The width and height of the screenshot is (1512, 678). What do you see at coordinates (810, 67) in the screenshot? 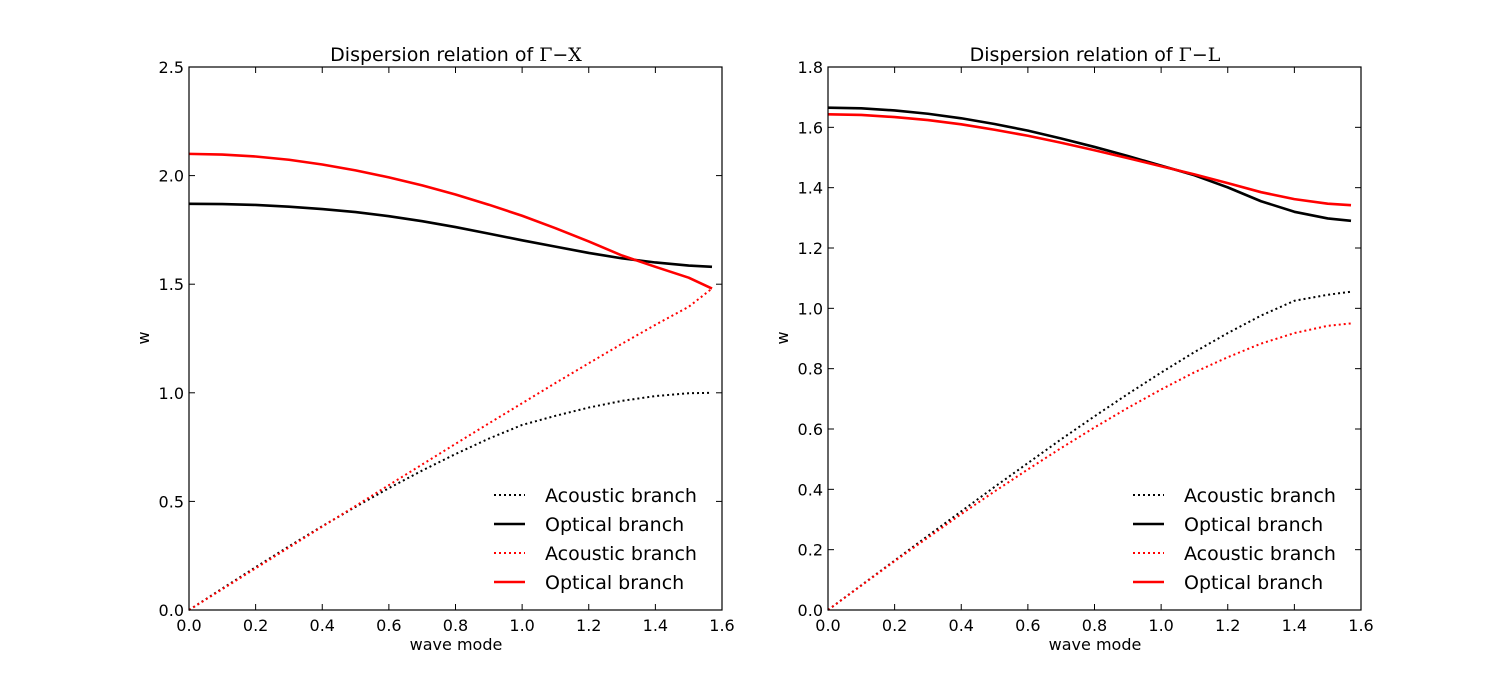
I see `y-tick-label: 1.8` at bounding box center [810, 67].